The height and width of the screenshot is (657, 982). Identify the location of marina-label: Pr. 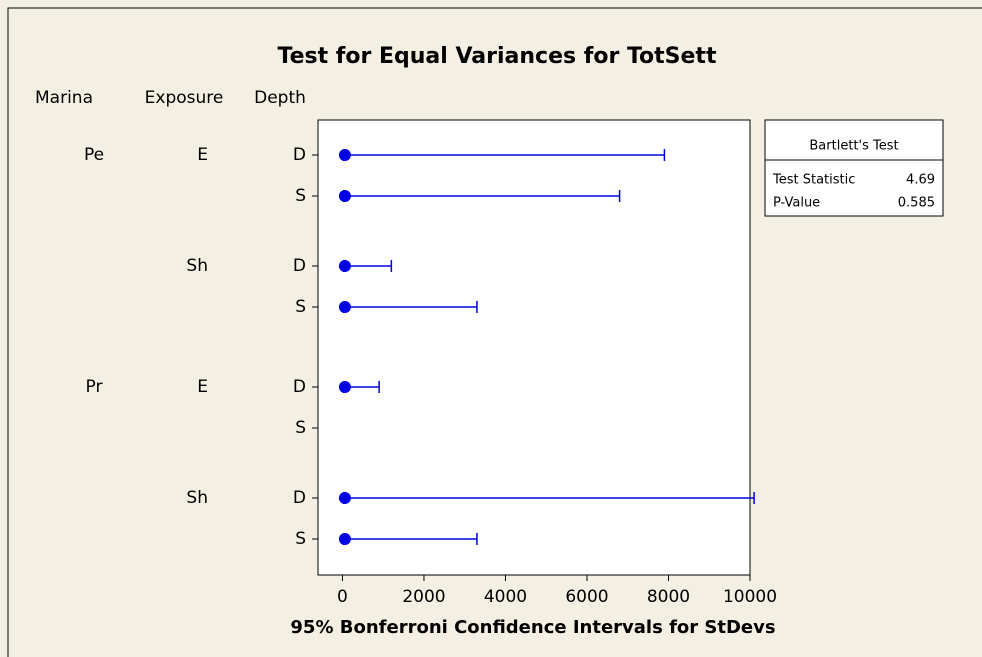
(94, 387).